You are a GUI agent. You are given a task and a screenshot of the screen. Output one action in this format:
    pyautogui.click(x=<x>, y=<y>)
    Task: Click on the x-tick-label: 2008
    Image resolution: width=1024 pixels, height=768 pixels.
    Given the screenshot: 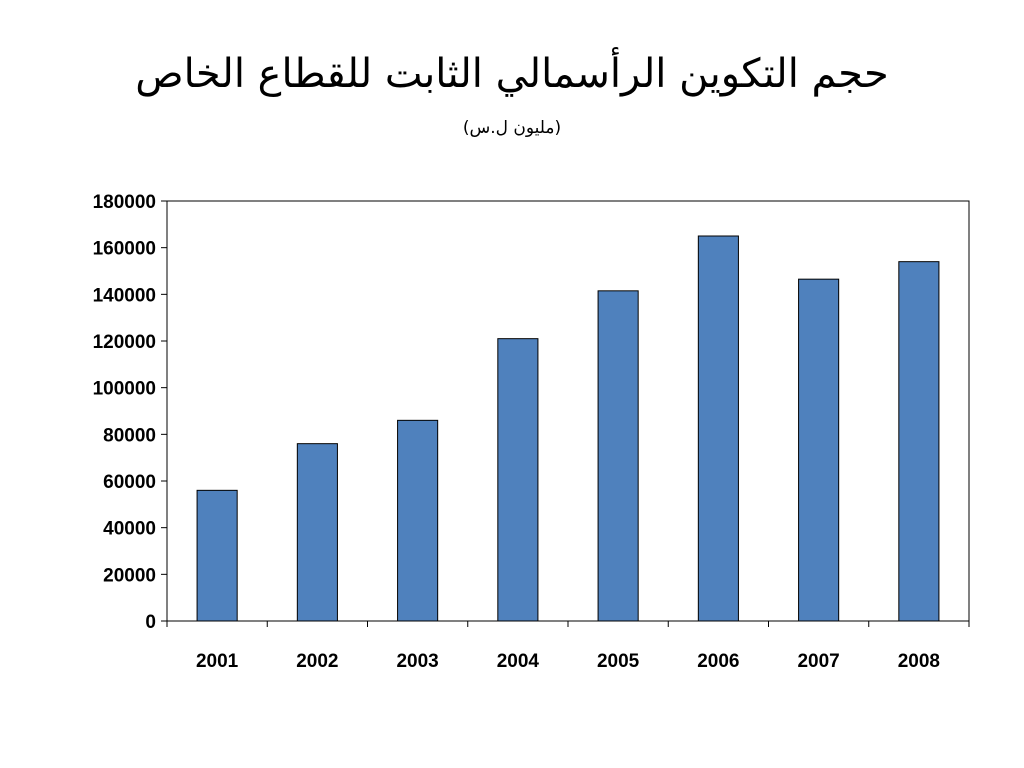 What is the action you would take?
    pyautogui.click(x=919, y=661)
    